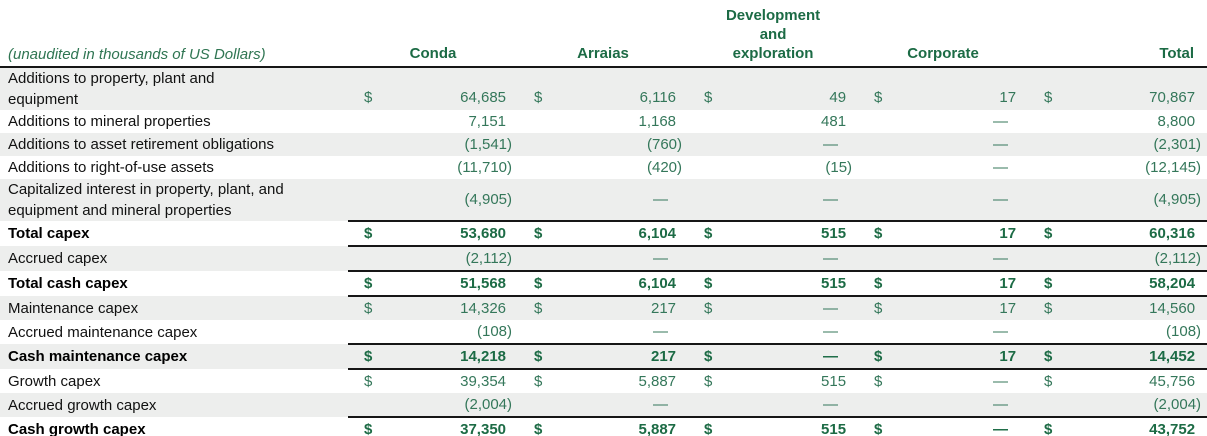 The height and width of the screenshot is (436, 1207). What do you see at coordinates (174, 258) in the screenshot?
I see `row-label: Accrued capex` at bounding box center [174, 258].